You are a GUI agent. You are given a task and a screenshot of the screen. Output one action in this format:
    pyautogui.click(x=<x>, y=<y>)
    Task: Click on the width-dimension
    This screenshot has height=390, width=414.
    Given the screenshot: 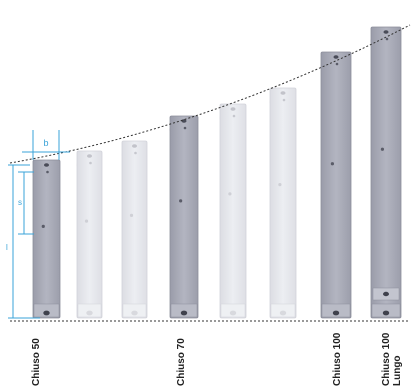 What is the action you would take?
    pyautogui.click(x=46, y=145)
    